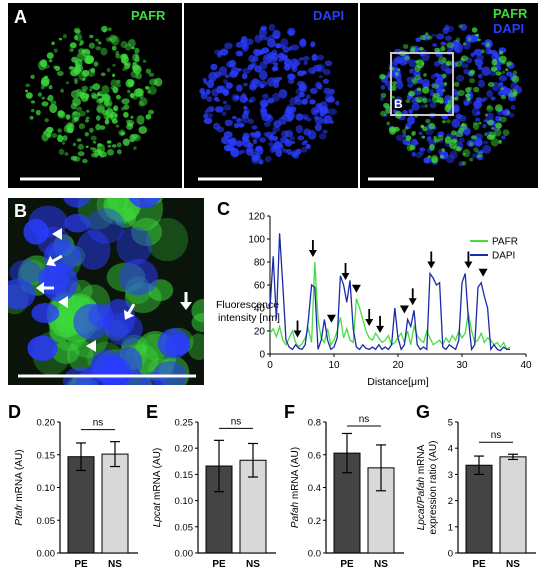 The width and height of the screenshot is (550, 577). What do you see at coordinates (51, 261) in the screenshot?
I see `arrow-head` at bounding box center [51, 261].